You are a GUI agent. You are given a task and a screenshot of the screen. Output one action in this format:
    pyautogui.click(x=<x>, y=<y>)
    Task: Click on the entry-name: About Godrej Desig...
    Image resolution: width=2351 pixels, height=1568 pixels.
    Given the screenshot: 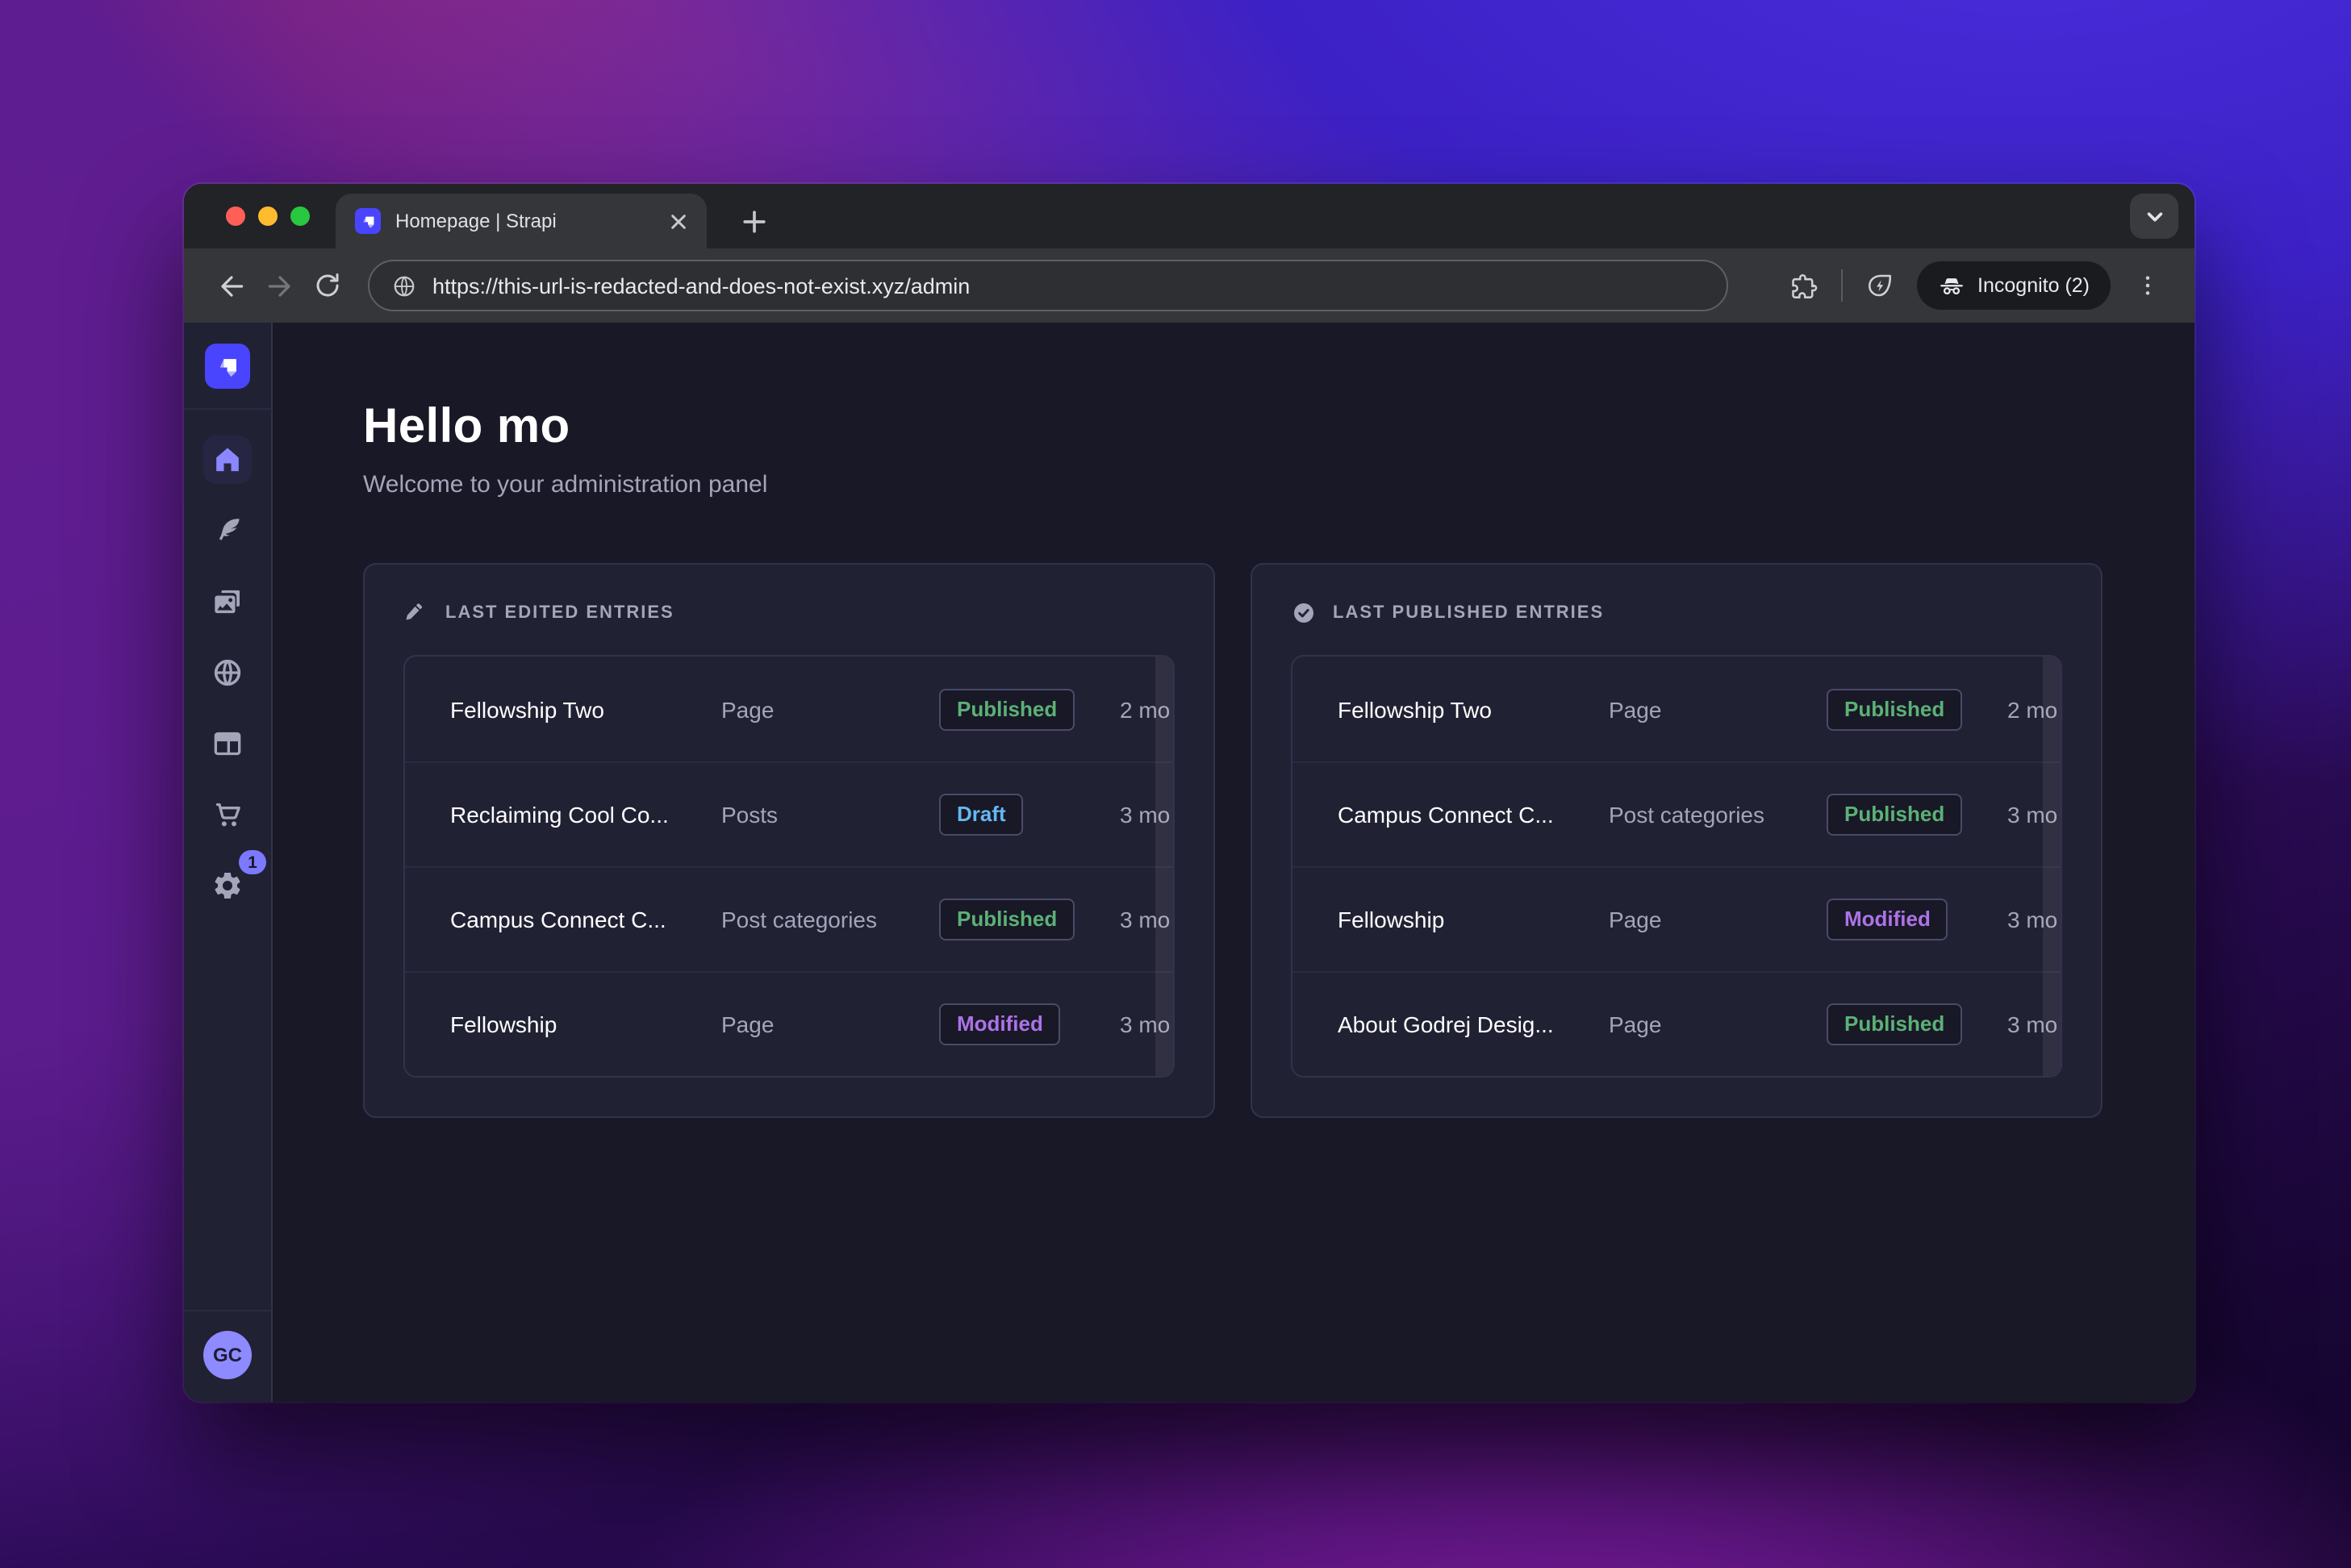 What is the action you would take?
    pyautogui.click(x=1446, y=1024)
    